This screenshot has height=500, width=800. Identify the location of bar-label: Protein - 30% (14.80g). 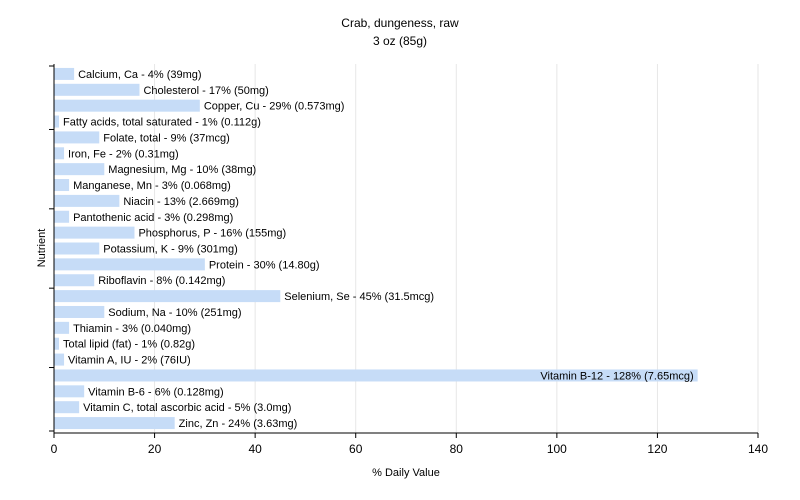
(264, 265).